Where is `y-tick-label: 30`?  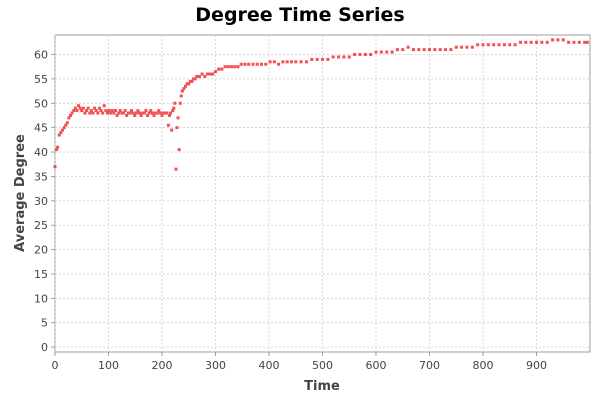 y-tick-label: 30 is located at coordinates (41, 201).